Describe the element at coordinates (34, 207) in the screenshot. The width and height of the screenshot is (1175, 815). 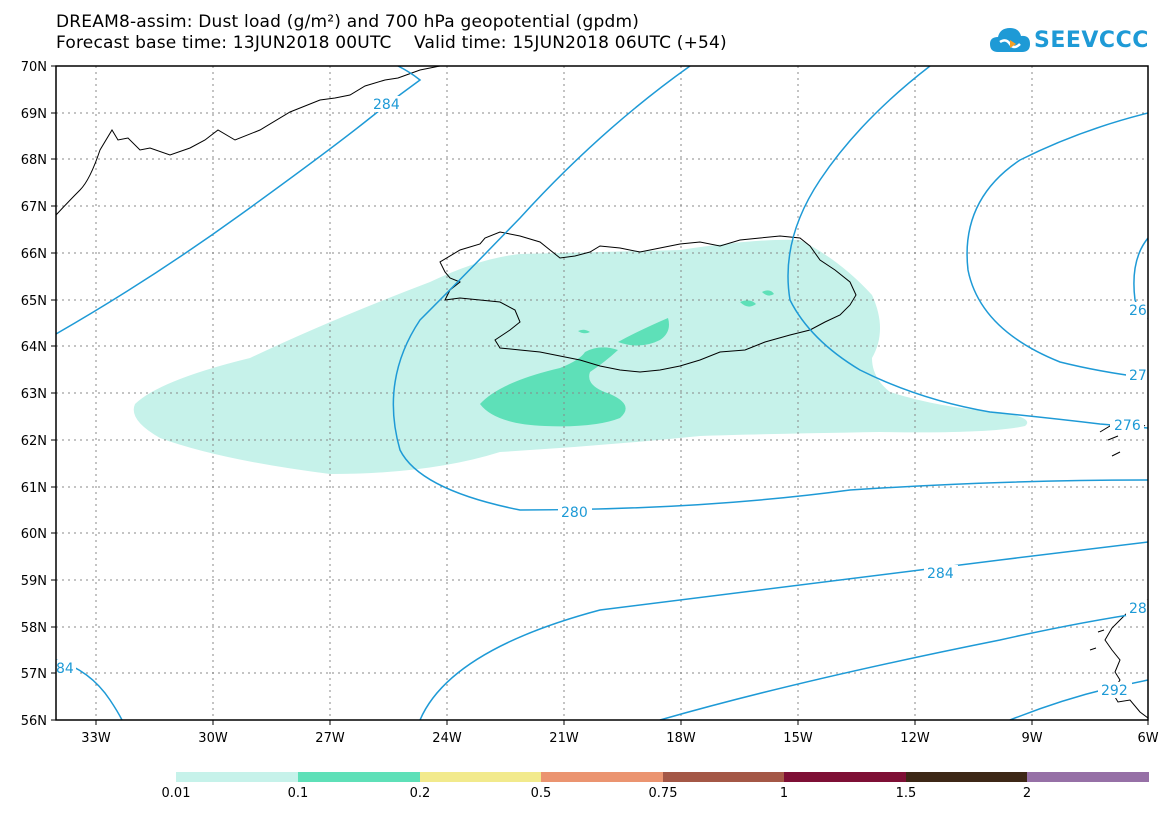
I see `lat-label: 67N` at that location.